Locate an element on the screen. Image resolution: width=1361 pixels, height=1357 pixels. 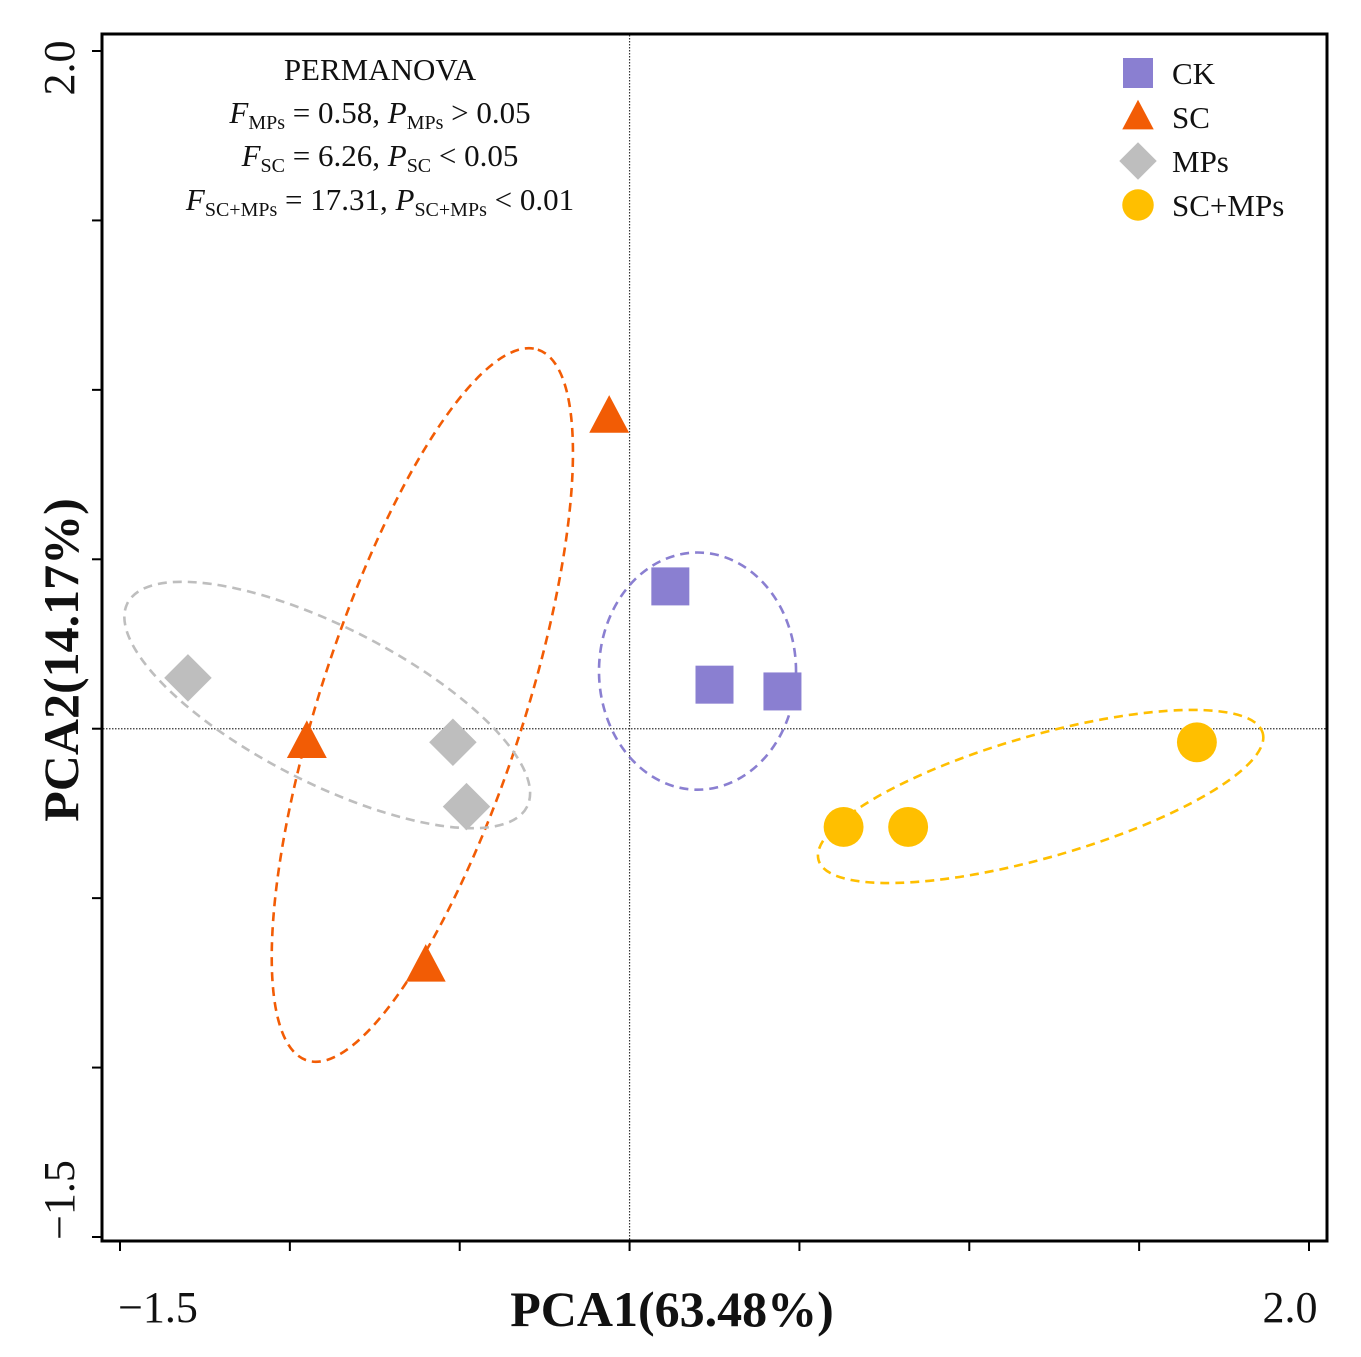
legend-marker-ck is located at coordinates (1138, 73).